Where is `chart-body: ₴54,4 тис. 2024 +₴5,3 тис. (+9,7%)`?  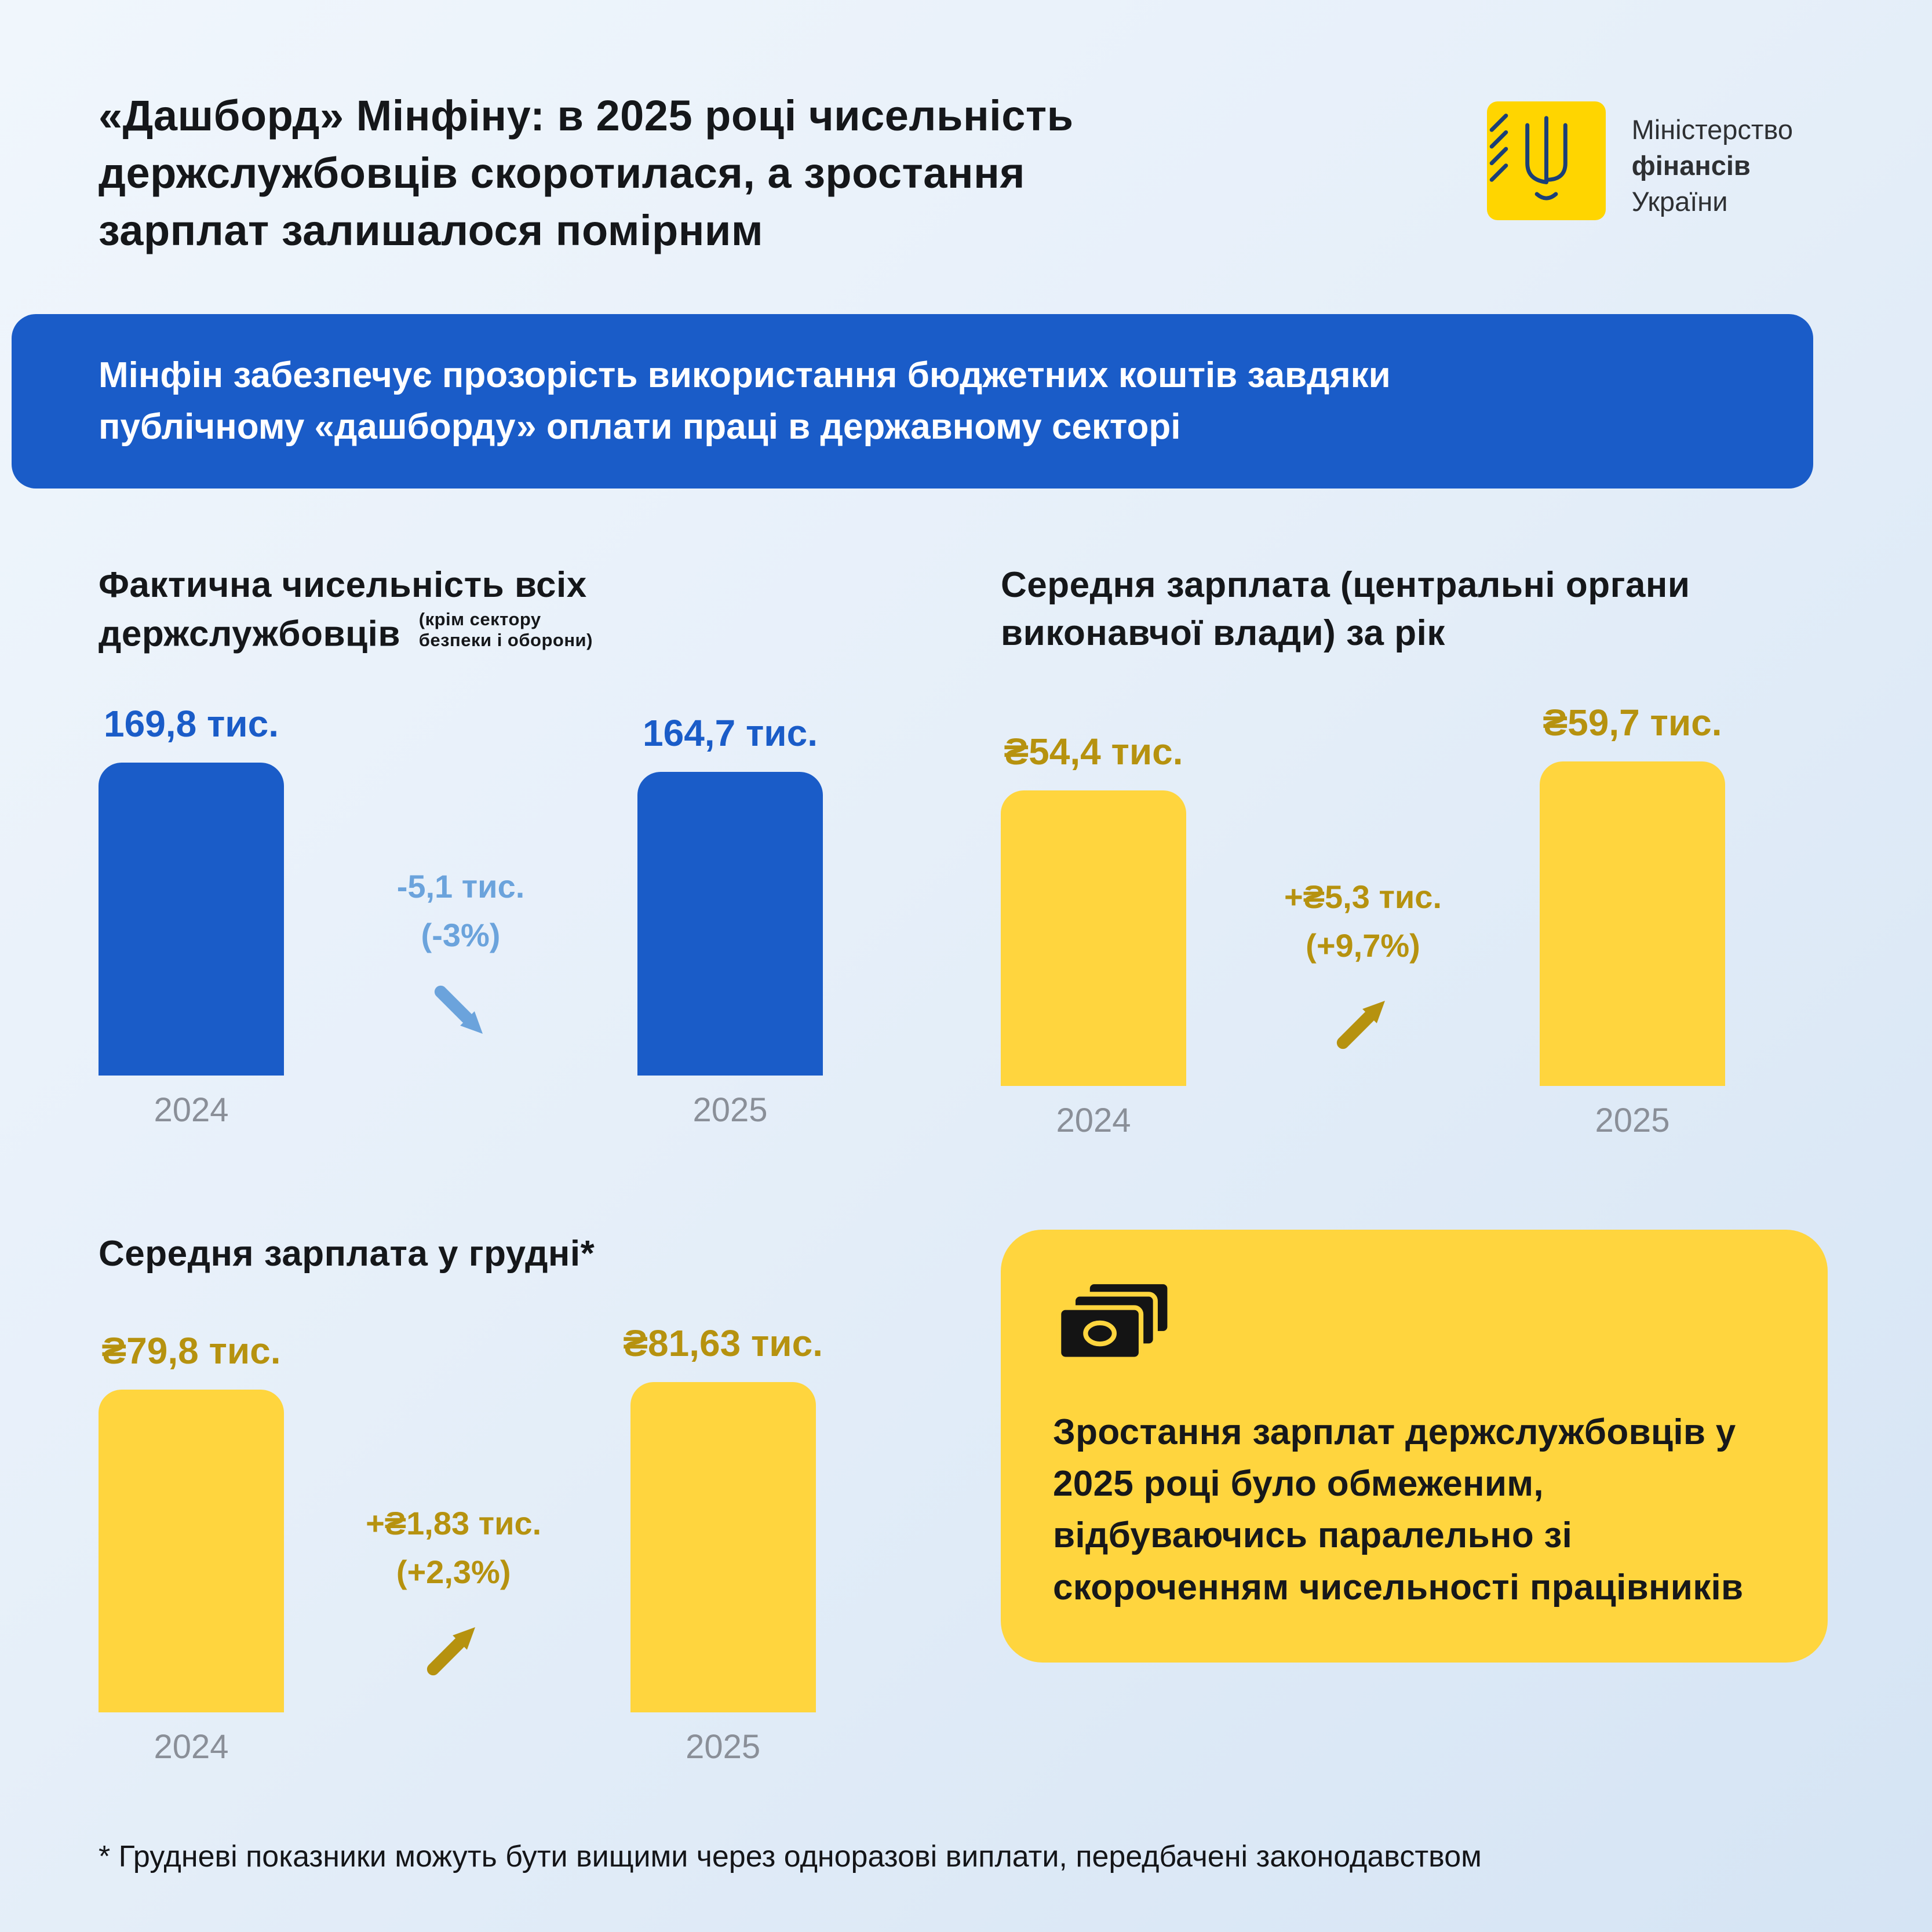
chart-body: ₴54,4 тис. 2024 +₴5,3 тис. (+9,7%) is located at coordinates (1363, 920).